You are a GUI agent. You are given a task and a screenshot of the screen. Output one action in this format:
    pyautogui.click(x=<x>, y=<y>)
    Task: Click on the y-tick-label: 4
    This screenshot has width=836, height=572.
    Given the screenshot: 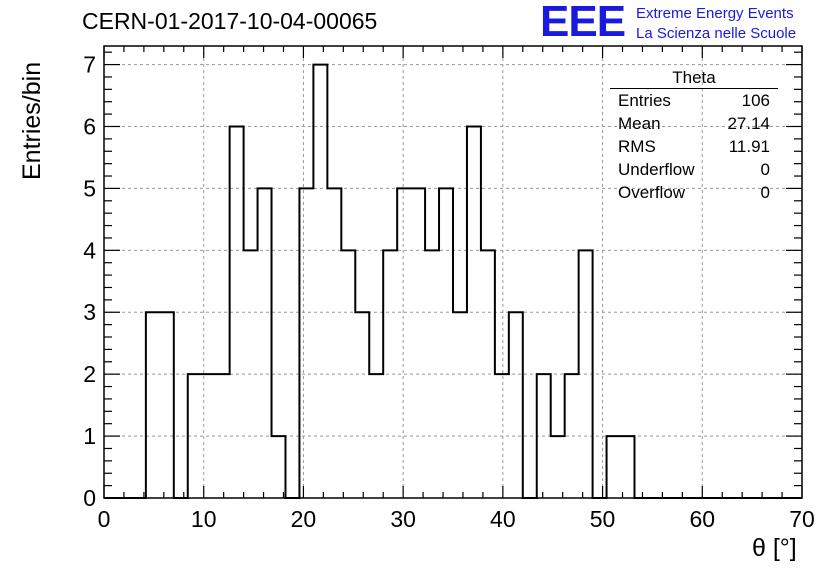 What is the action you would take?
    pyautogui.click(x=89, y=250)
    